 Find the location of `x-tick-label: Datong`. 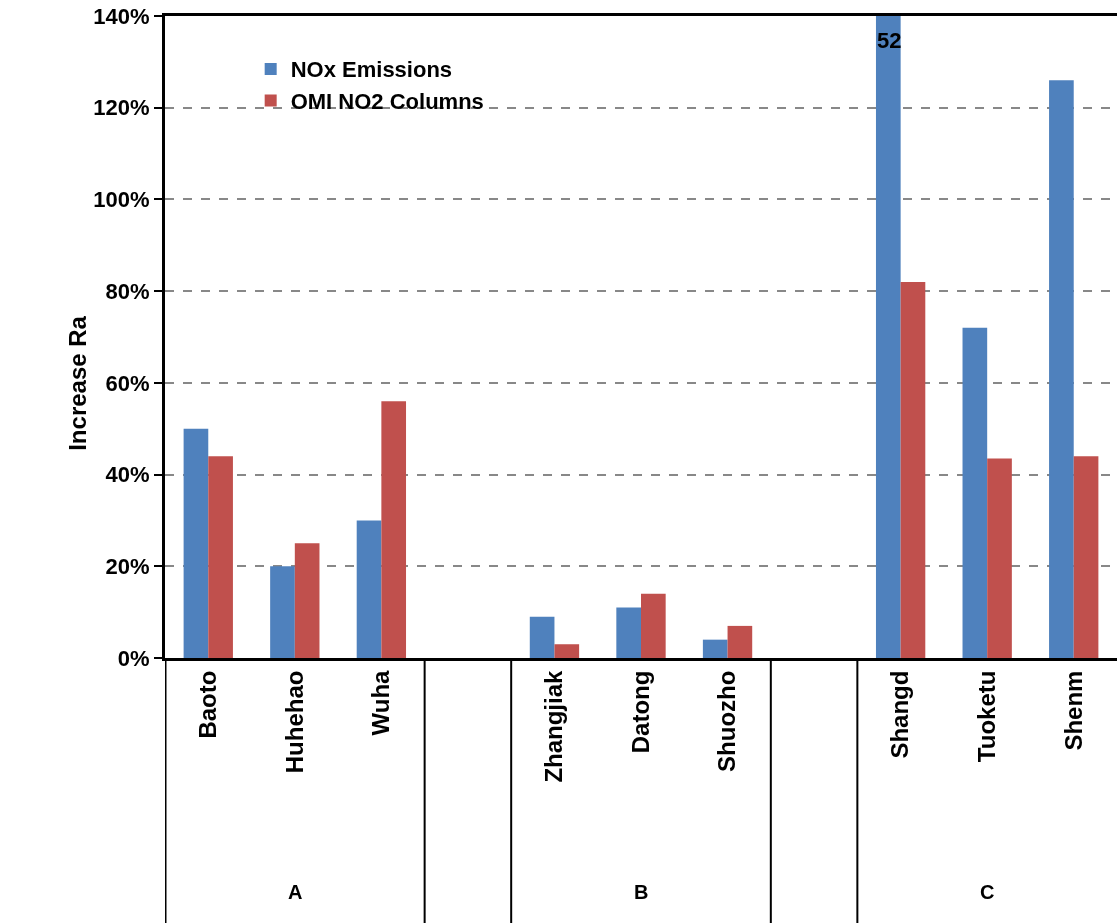

x-tick-label: Datong is located at coordinates (640, 712).